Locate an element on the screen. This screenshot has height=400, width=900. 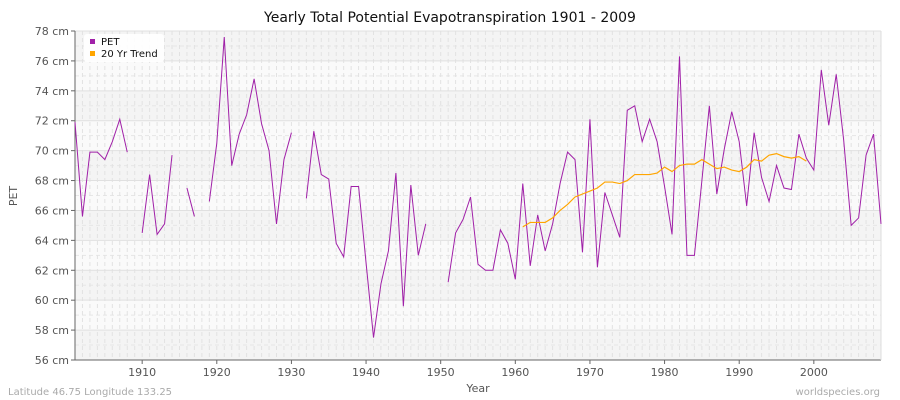
y-tick-label: 62 cm is located at coordinates (52, 270).